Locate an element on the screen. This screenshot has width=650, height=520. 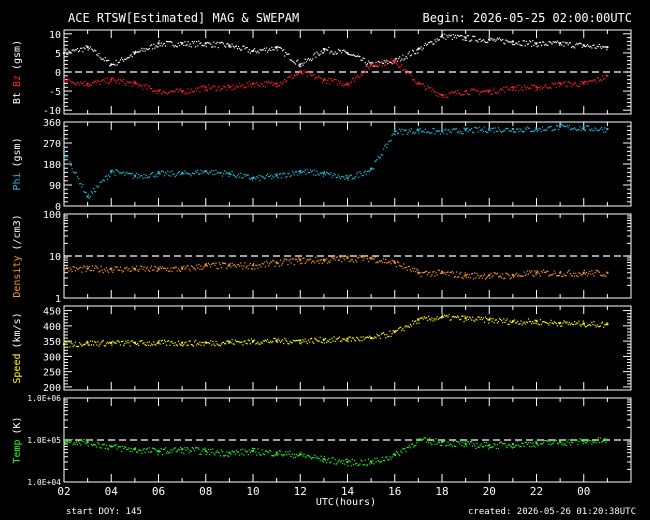
data-point-bt is located at coordinates (276, 47).